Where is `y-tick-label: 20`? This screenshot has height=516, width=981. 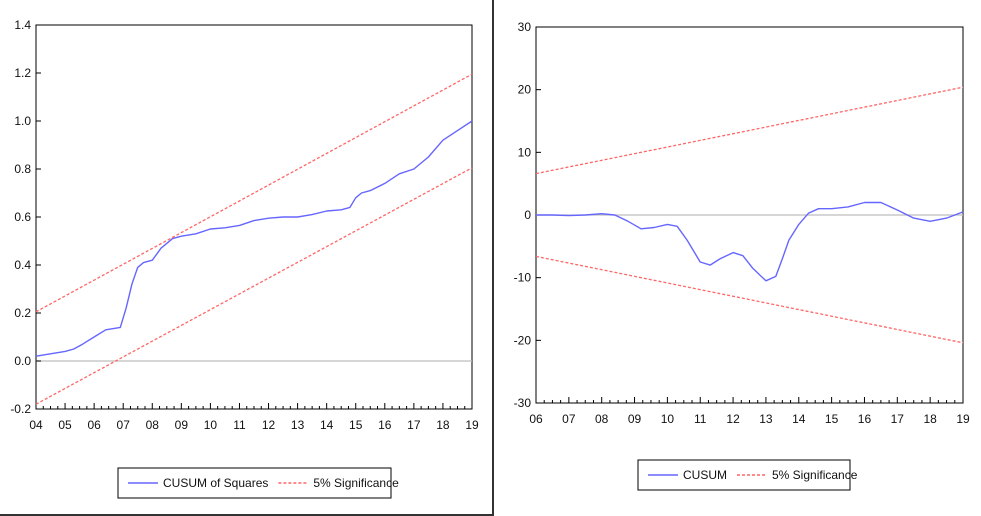 y-tick-label: 20 is located at coordinates (525, 90).